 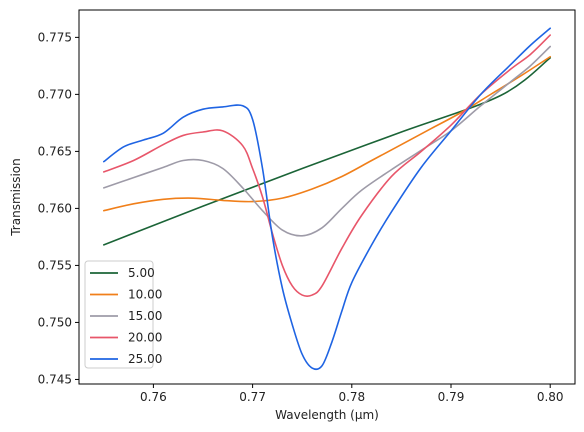 What do you see at coordinates (141, 273) in the screenshot?
I see `legend-label: 5.00` at bounding box center [141, 273].